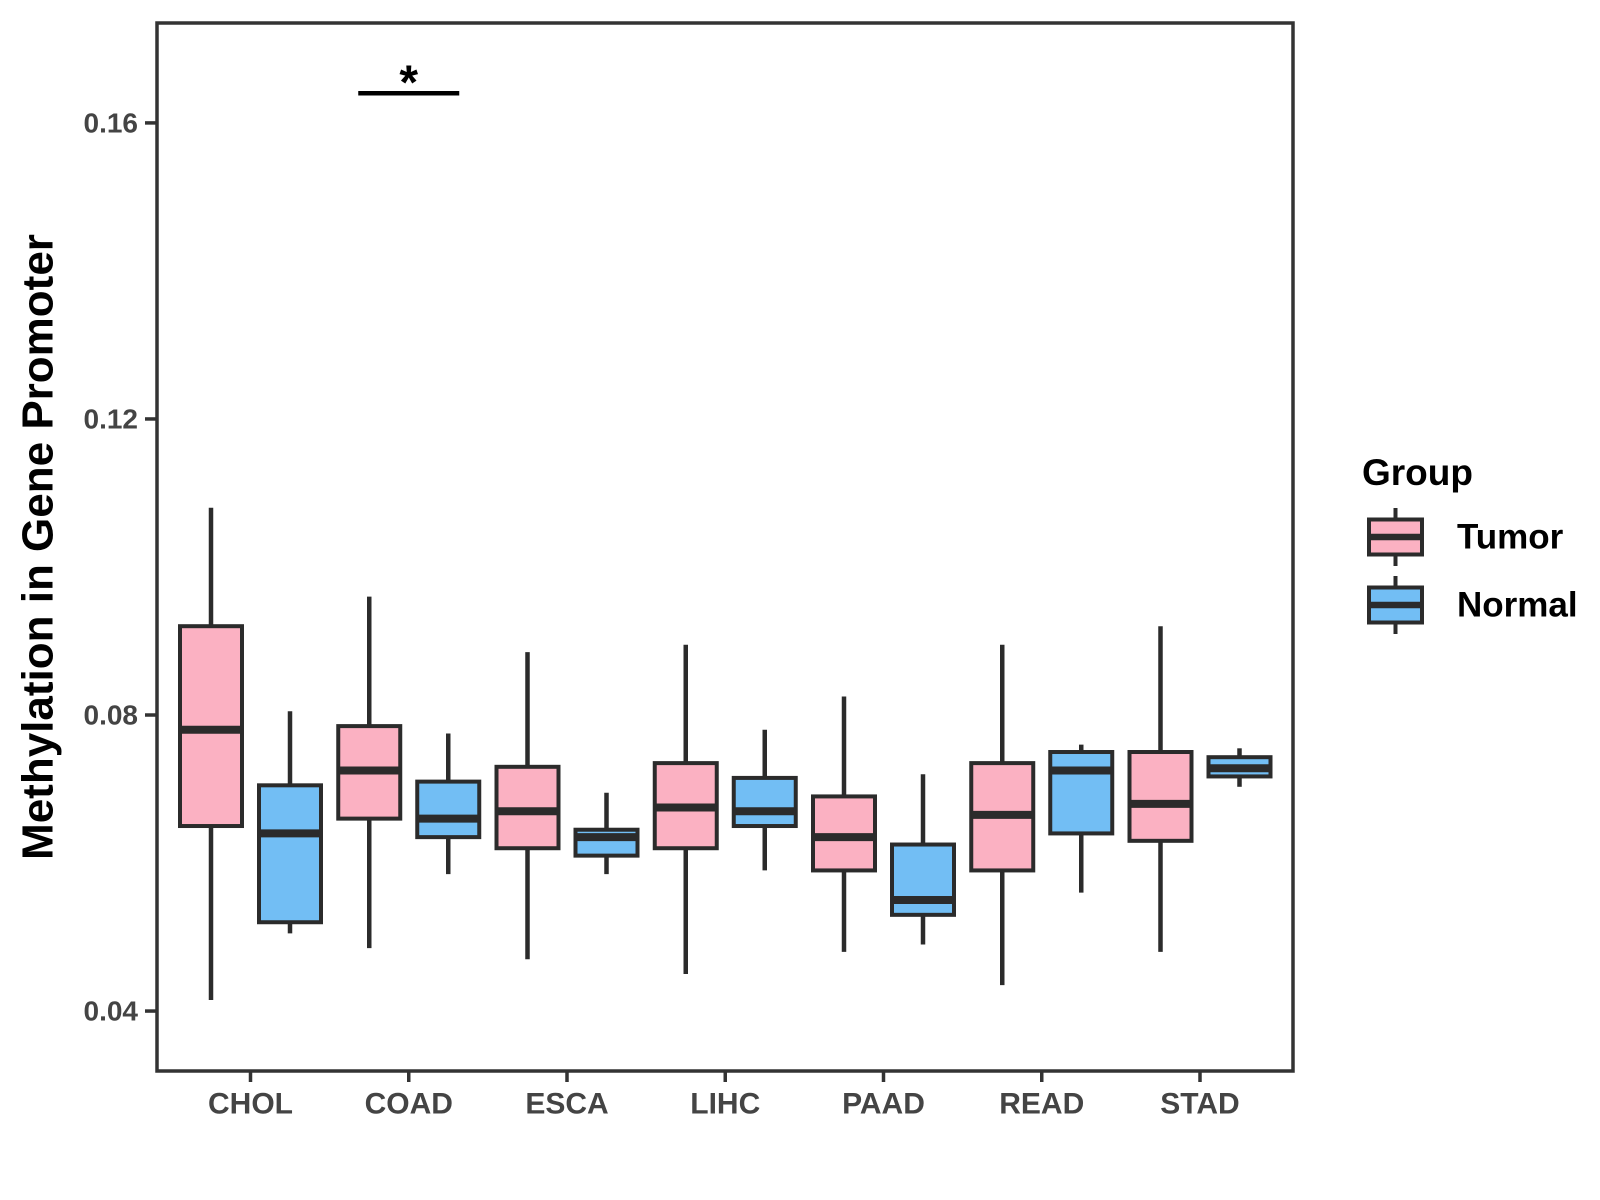  I want to click on legend-item-normal: Normal, so click(1472, 605).